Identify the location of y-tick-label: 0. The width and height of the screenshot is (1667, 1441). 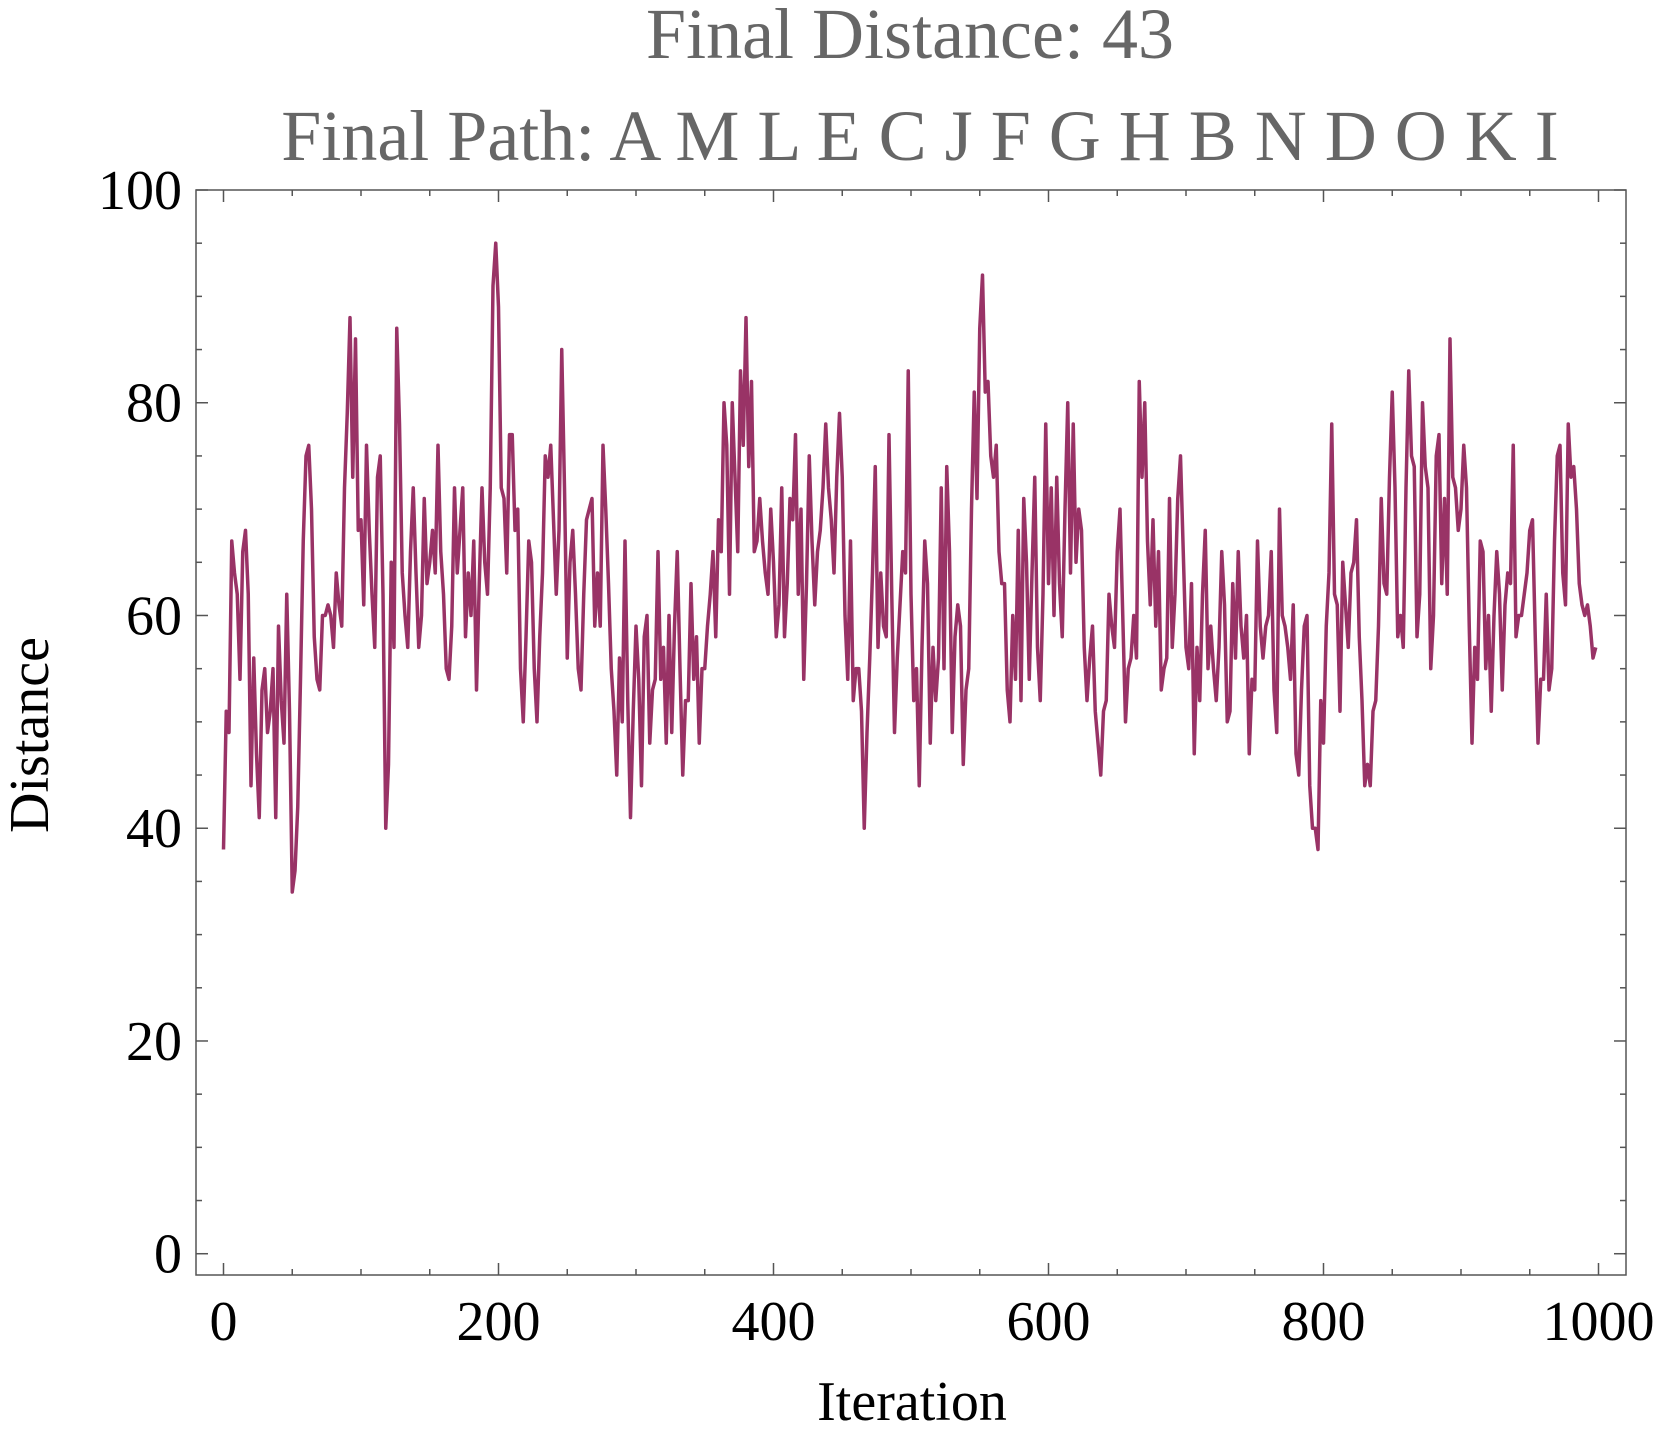
(168, 1255).